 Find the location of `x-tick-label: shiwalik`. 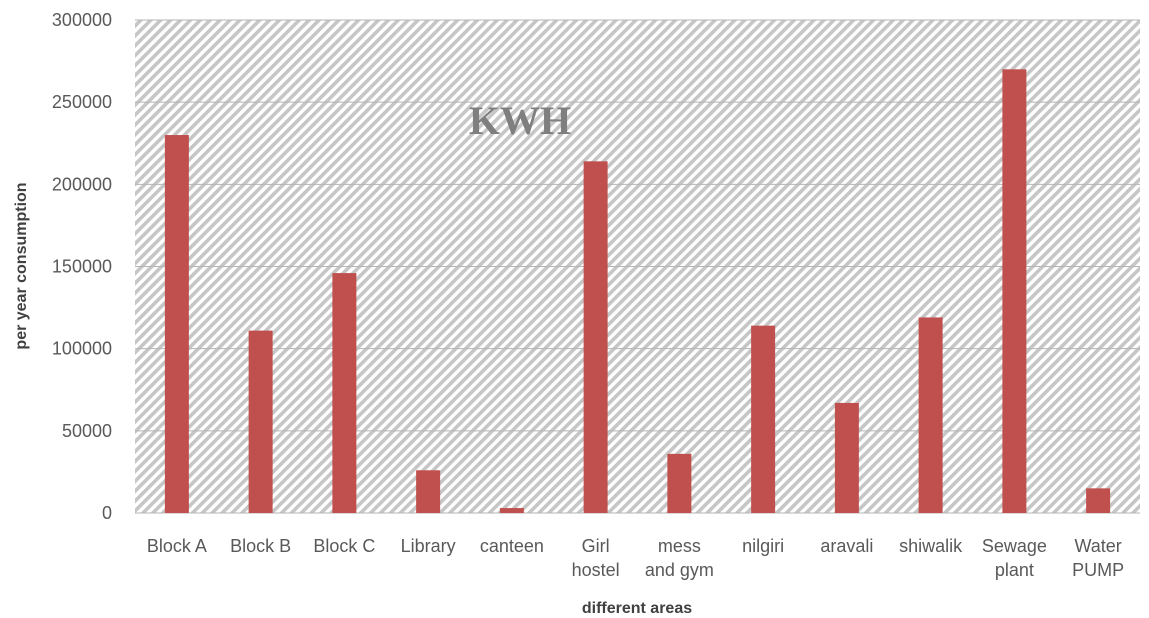

x-tick-label: shiwalik is located at coordinates (931, 546).